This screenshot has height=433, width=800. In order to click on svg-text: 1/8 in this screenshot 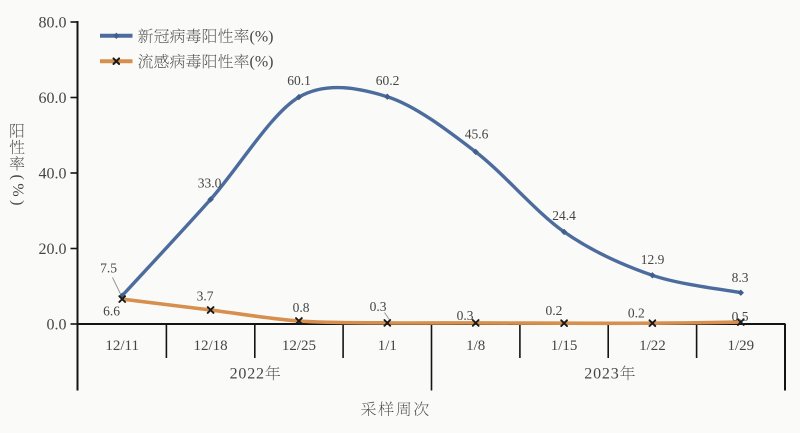, I will do `click(475, 346)`.